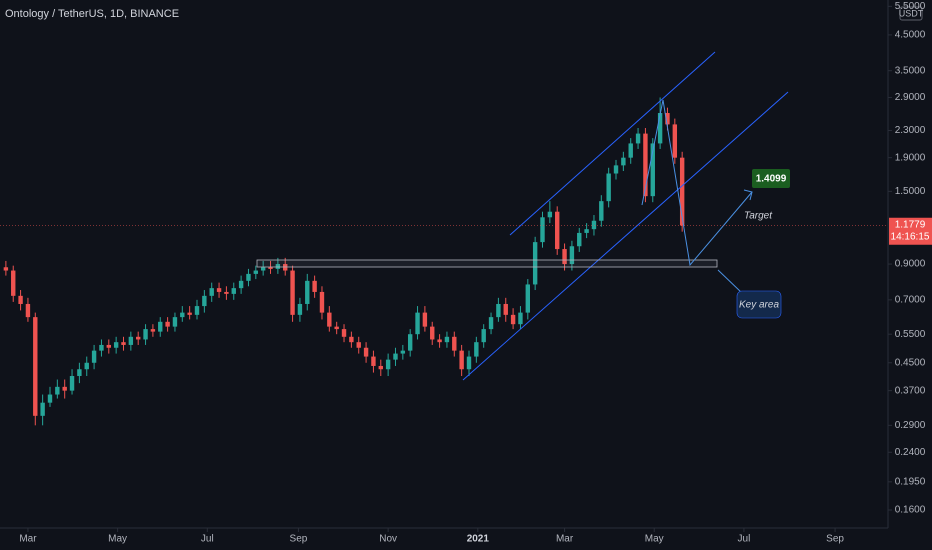  What do you see at coordinates (910, 224) in the screenshot?
I see `last-price: 1.1779` at bounding box center [910, 224].